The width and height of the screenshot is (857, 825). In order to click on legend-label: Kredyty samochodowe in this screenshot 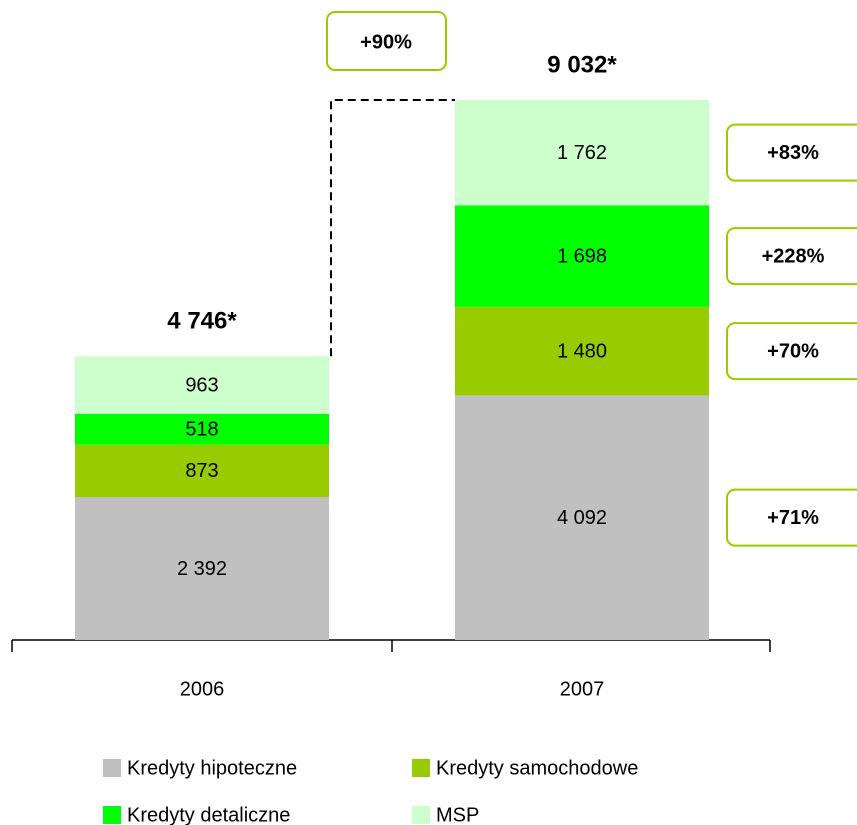, I will do `click(537, 768)`.